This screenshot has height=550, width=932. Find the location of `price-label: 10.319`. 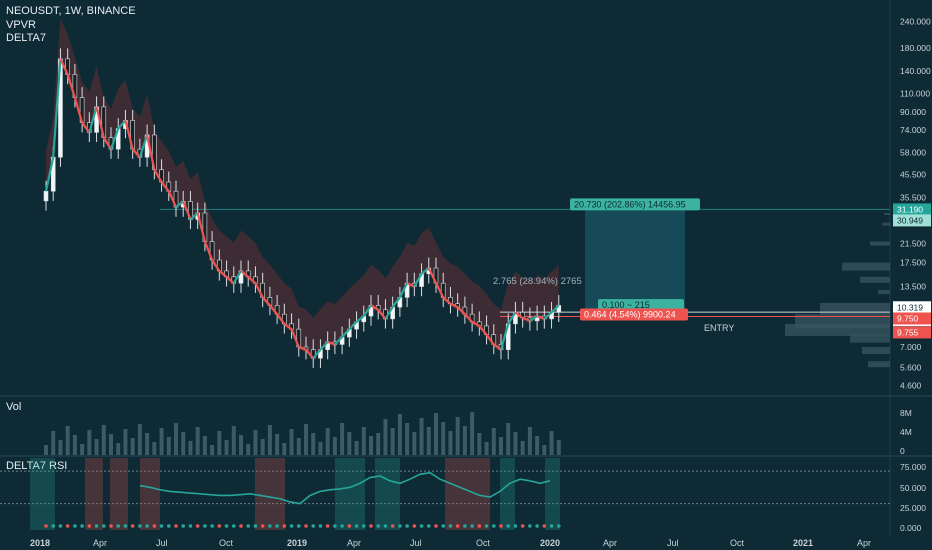

price-label: 10.319 is located at coordinates (910, 307).